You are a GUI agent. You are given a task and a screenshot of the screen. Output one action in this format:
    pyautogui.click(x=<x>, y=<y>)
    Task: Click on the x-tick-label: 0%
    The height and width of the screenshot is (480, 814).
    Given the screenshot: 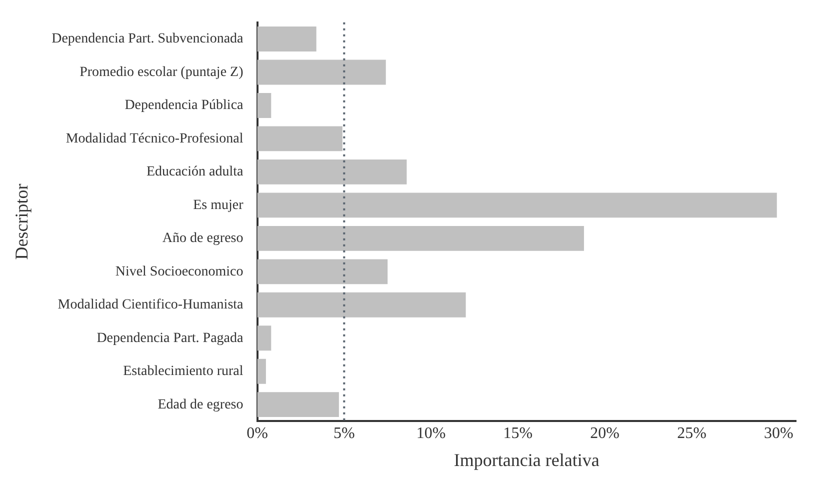 What is the action you would take?
    pyautogui.click(x=257, y=433)
    